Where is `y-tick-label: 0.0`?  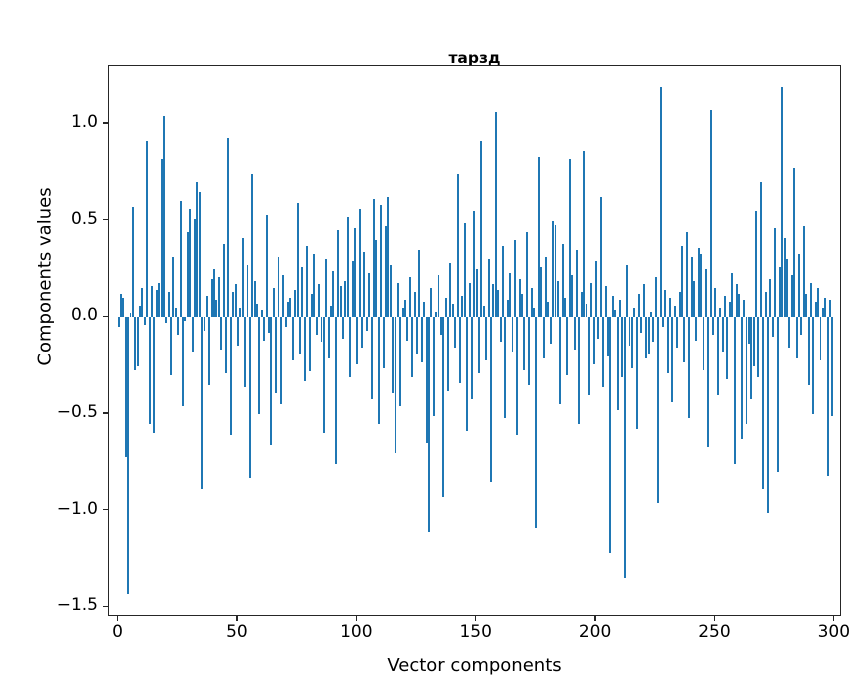 y-tick-label: 0.0 is located at coordinates (84, 315).